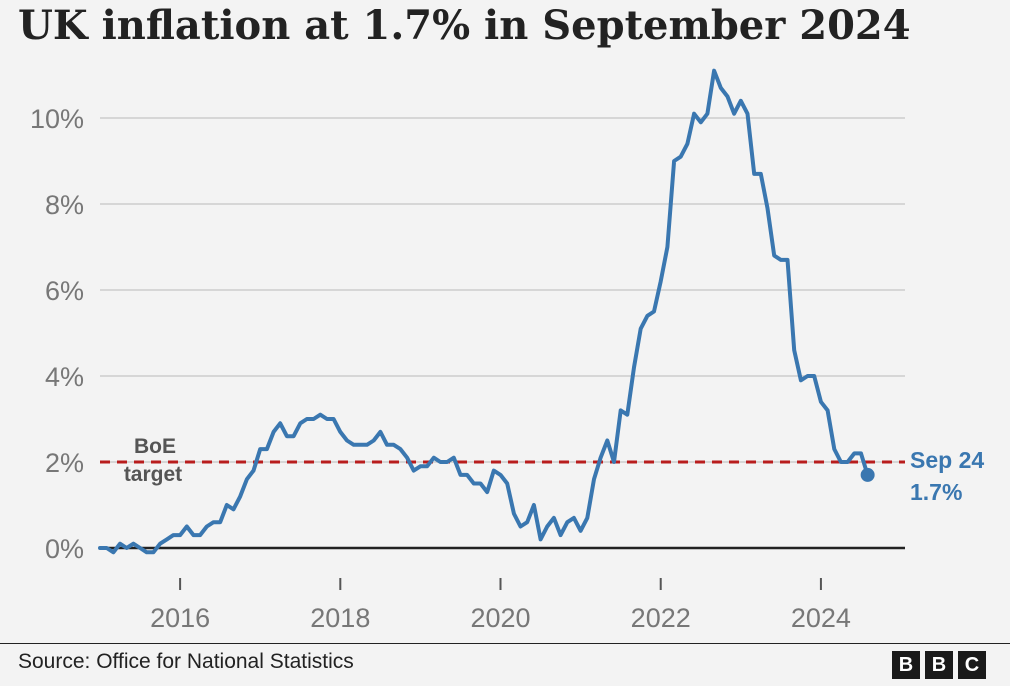  I want to click on x-tick-label: 2024, so click(821, 618).